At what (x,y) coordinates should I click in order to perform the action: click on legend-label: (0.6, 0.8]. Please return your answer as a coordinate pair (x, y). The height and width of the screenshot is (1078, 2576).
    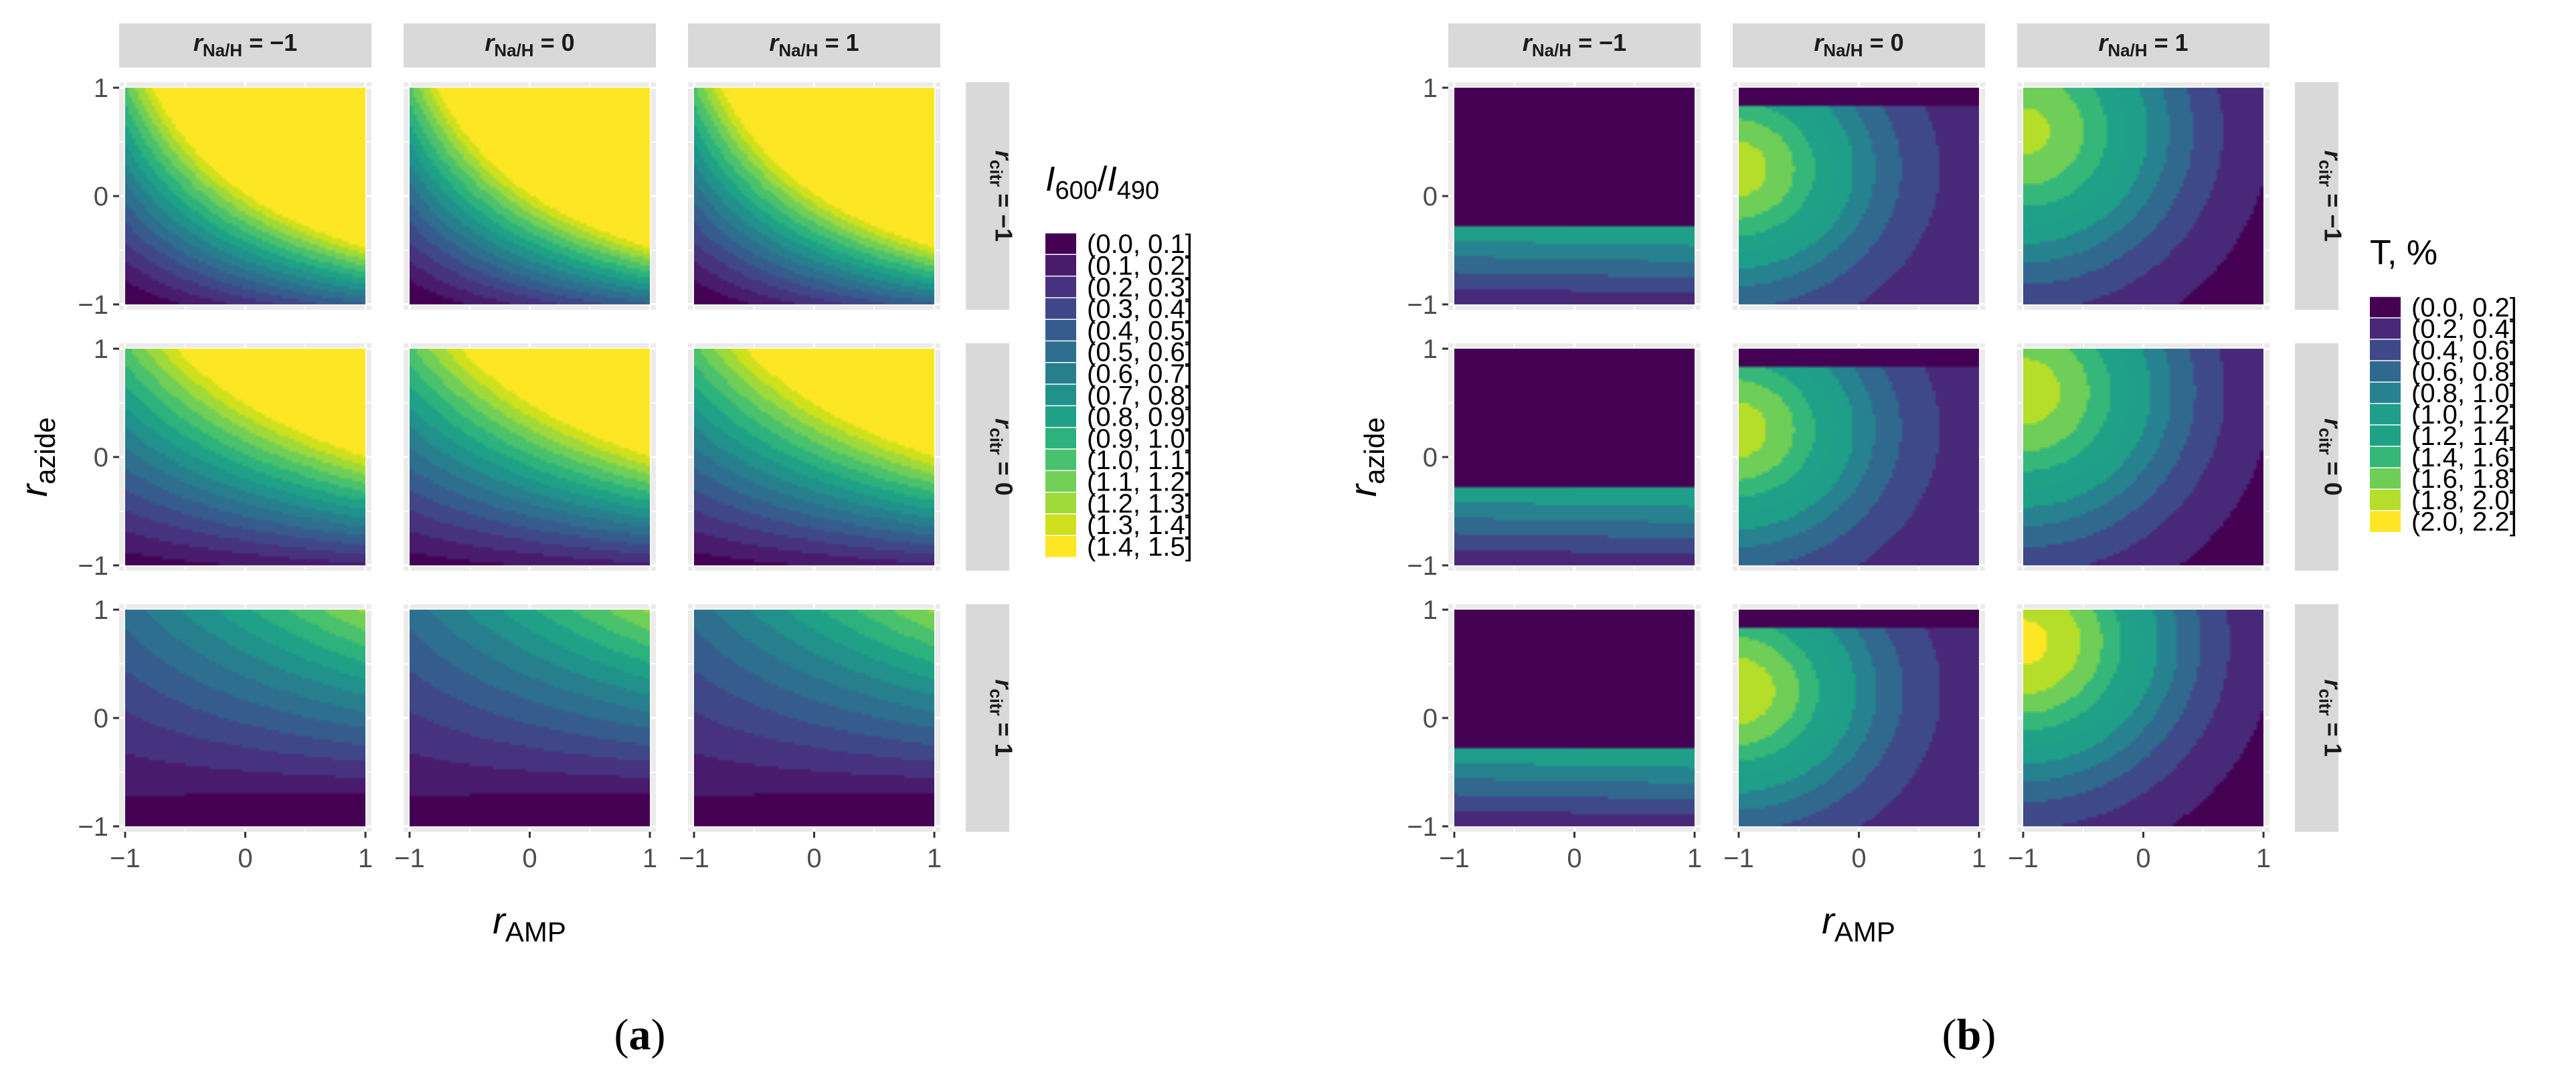
    Looking at the image, I should click on (2464, 372).